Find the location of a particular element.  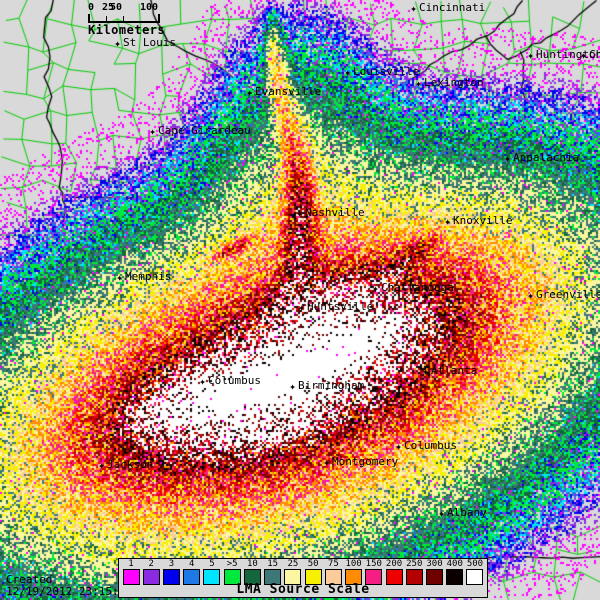

legend-entry-label: 75 is located at coordinates (333, 564).